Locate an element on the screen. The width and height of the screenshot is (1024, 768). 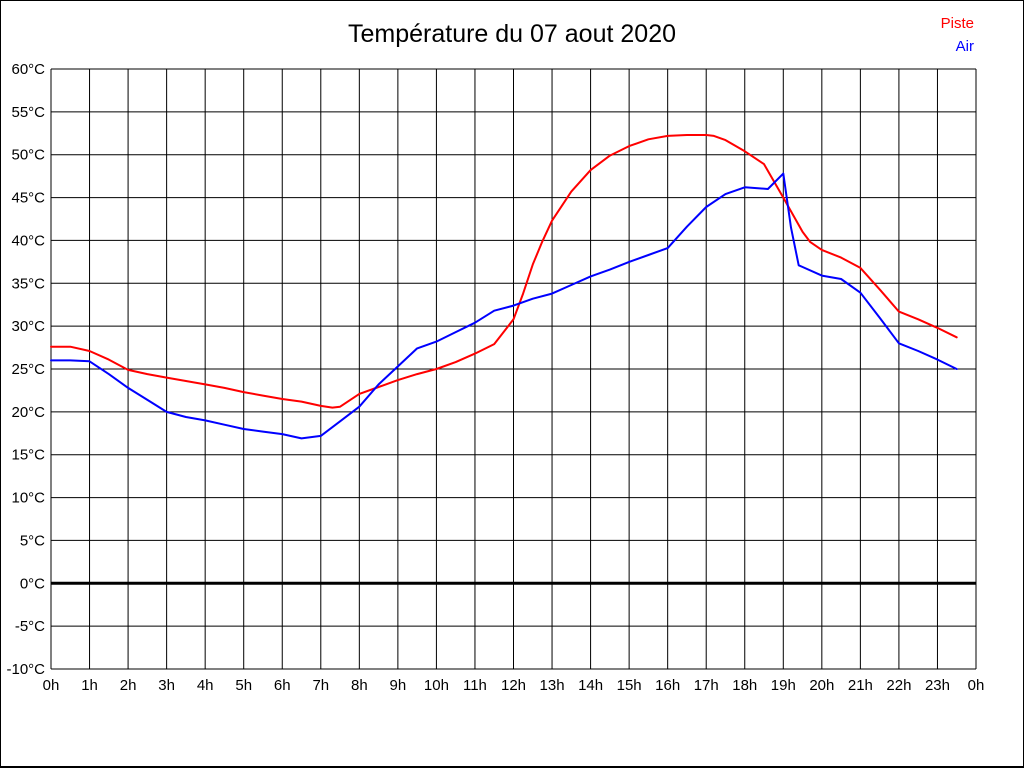
x-tick-label: 13h is located at coordinates (552, 685).